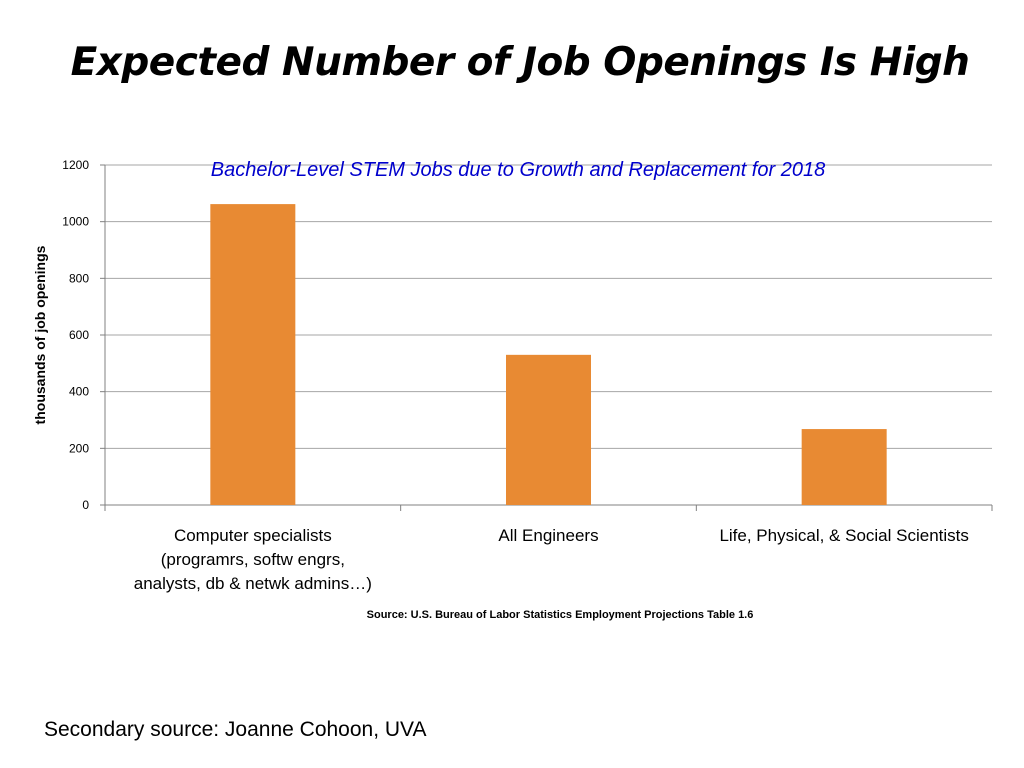  I want to click on x-tick-label: analysts, db & netwk admins…), so click(253, 583).